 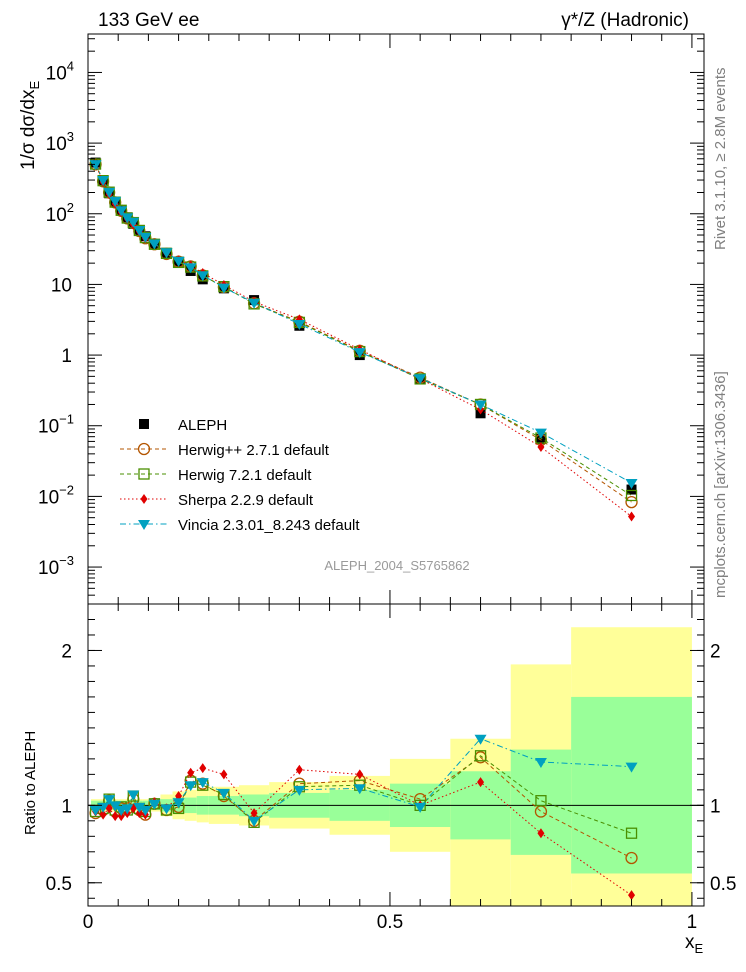 What do you see at coordinates (60, 142) in the screenshot?
I see `main-y-tick-label: 10³` at bounding box center [60, 142].